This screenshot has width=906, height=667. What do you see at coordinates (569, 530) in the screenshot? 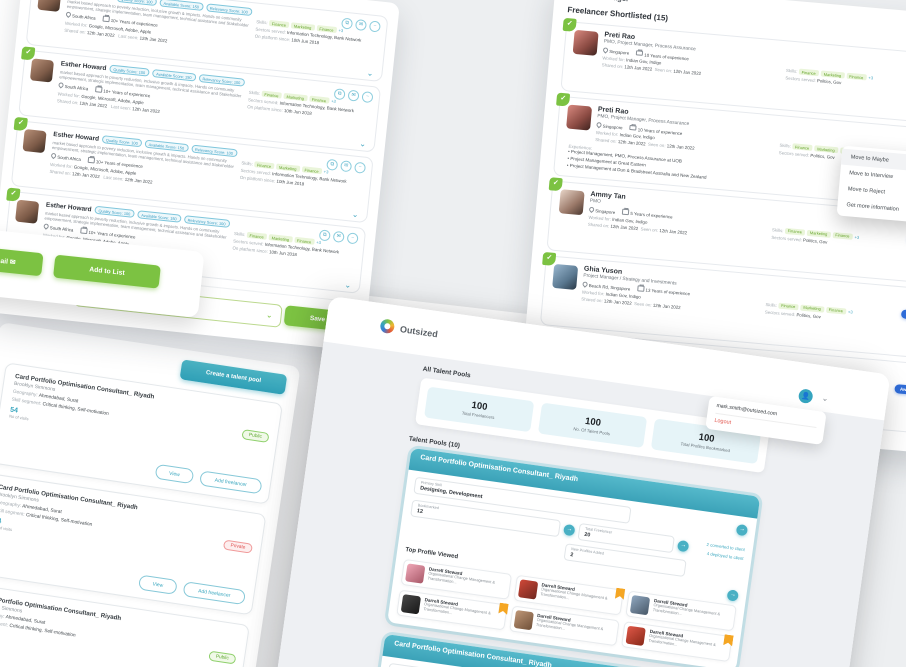
I see `bookmarked-arrow-button` at bounding box center [569, 530].